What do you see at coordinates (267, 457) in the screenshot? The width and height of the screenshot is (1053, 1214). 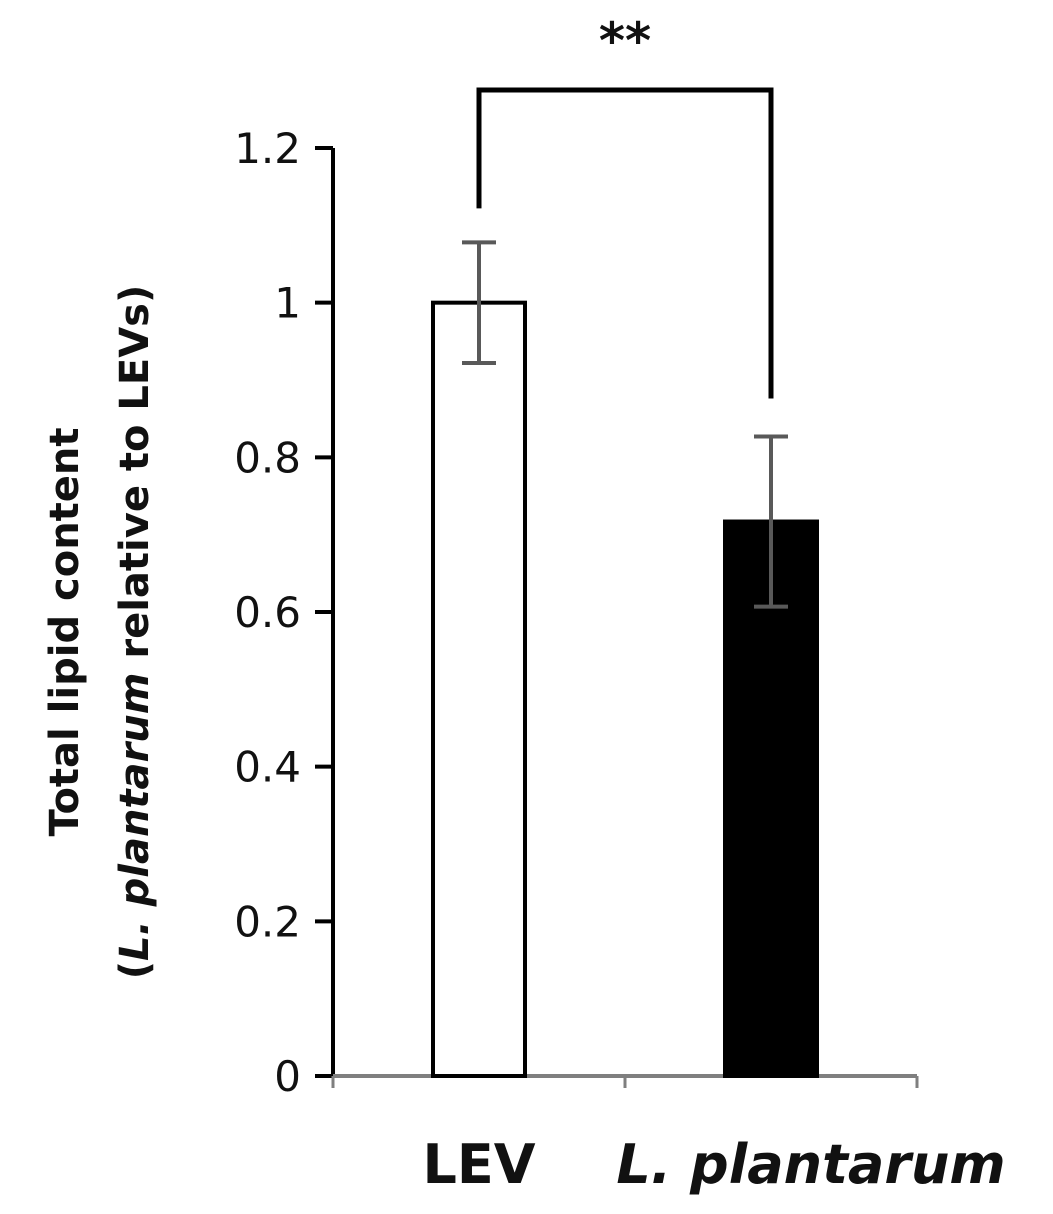 I see `y-tick-label: 0.8` at bounding box center [267, 457].